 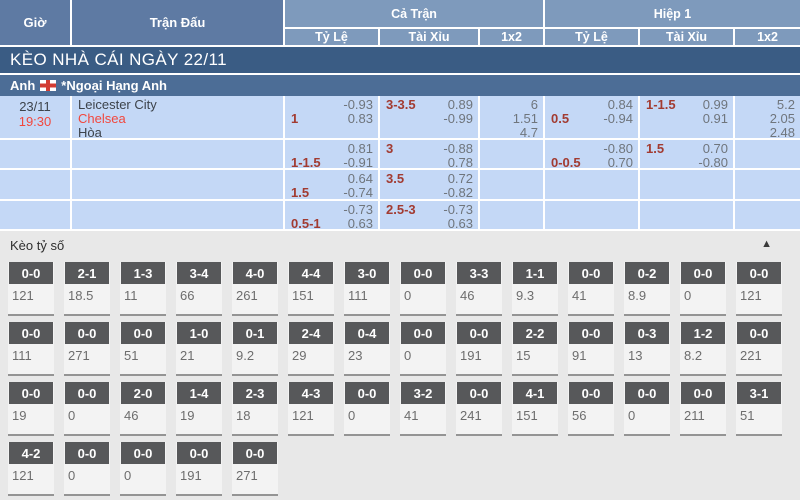 What do you see at coordinates (143, 409) in the screenshot?
I see `score-odds-cell: 2-0 46` at bounding box center [143, 409].